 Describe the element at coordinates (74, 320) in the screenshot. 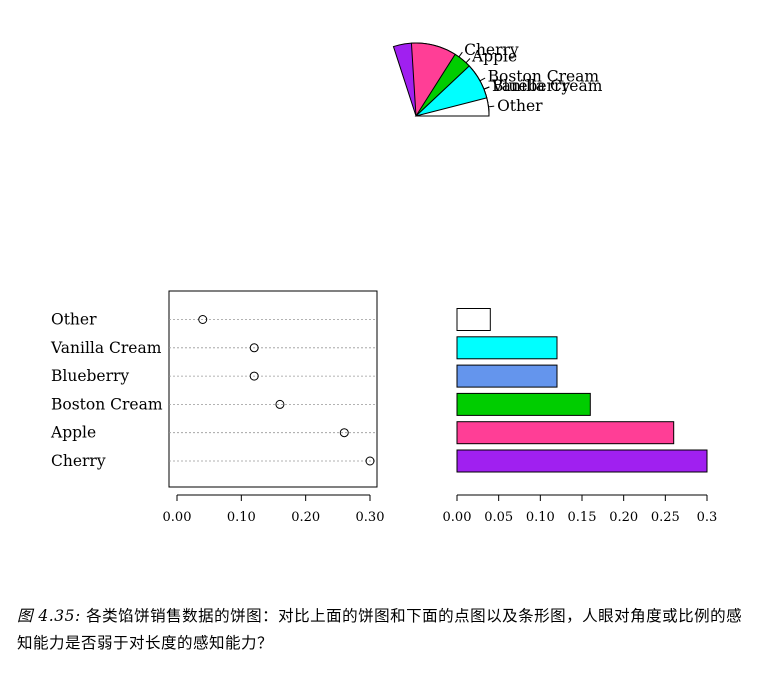

I see `dot-category-label-other: Other` at that location.